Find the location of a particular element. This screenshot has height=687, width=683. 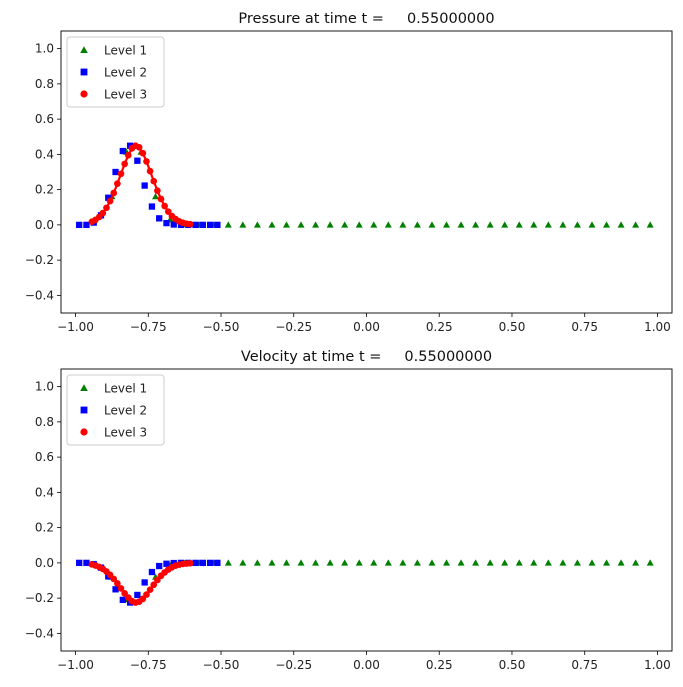

x-tick-label: 0.00 is located at coordinates (366, 327).